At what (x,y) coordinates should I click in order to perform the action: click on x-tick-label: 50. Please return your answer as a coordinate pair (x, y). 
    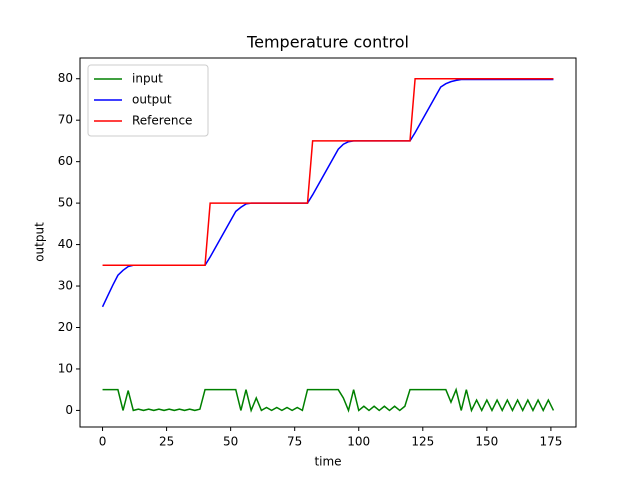
    Looking at the image, I should click on (230, 442).